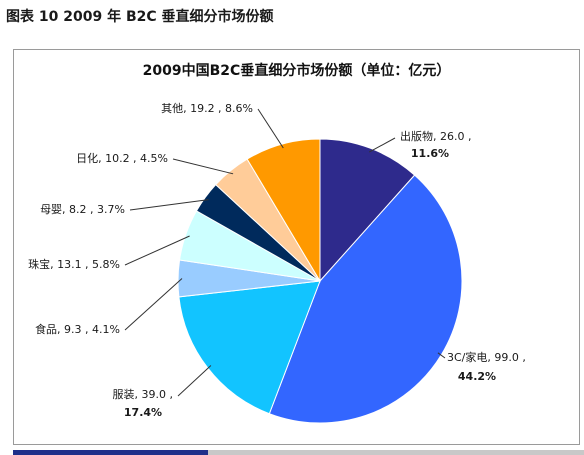 Image resolution: width=584 pixels, height=455 pixels. I want to click on figure-caption: 图表 10 2009 年 B2C 垂直细分市场份额, so click(140, 17).